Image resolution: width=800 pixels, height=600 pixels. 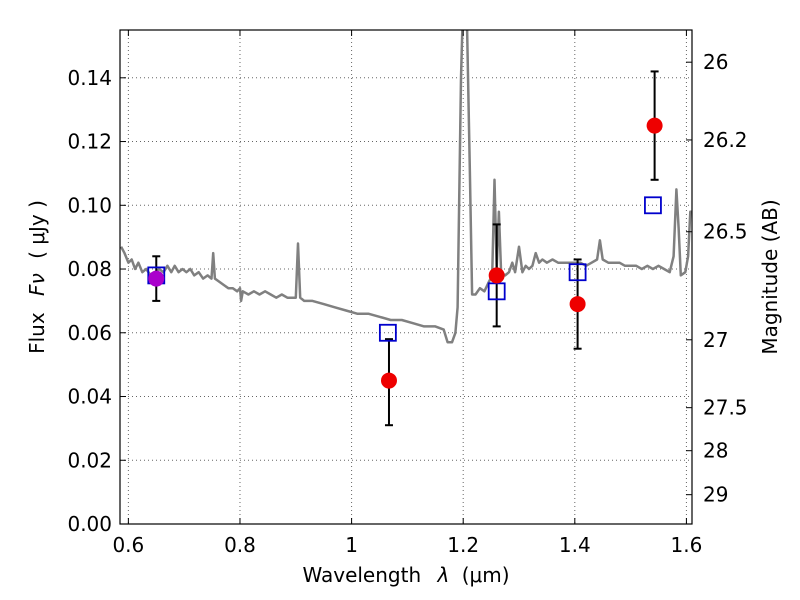 What do you see at coordinates (443, 575) in the screenshot?
I see `x-axis-label-symbol: λ` at bounding box center [443, 575].